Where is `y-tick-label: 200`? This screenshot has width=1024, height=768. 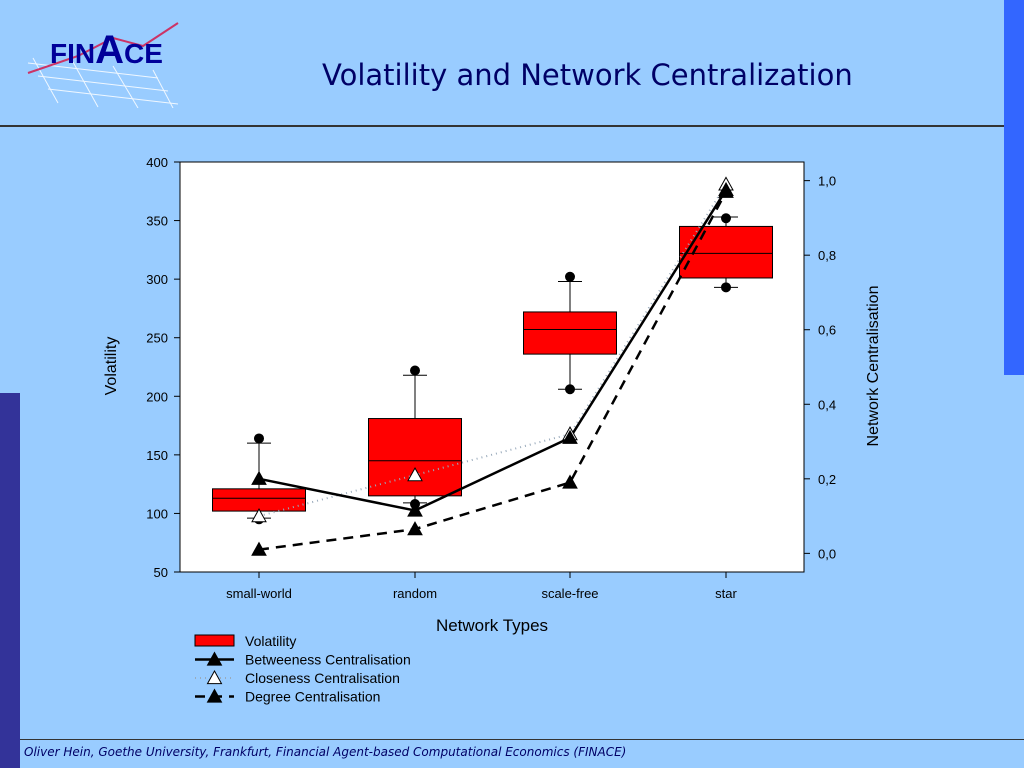 y-tick-label: 200 is located at coordinates (157, 396).